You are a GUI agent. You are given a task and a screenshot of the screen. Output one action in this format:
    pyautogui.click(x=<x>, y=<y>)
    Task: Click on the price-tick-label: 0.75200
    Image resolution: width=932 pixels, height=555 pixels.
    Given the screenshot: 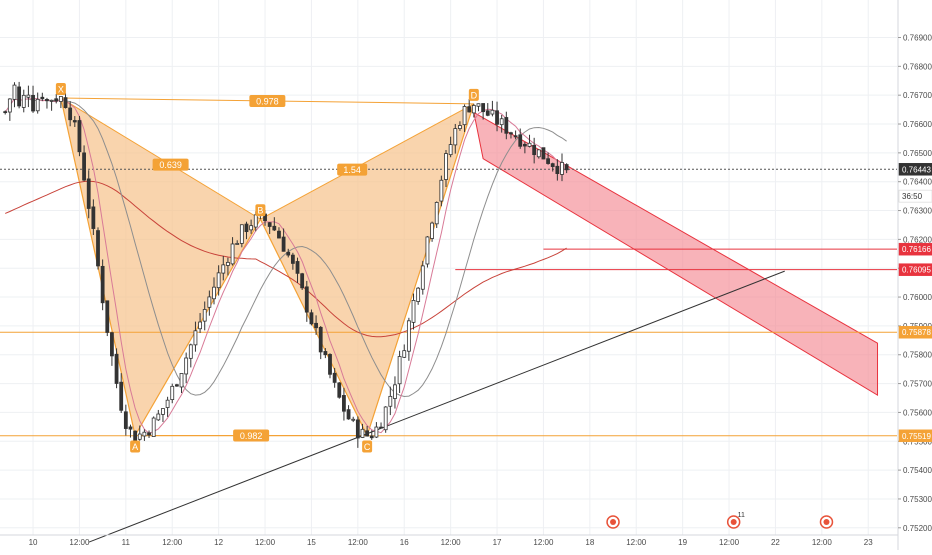 What is the action you would take?
    pyautogui.click(x=917, y=528)
    